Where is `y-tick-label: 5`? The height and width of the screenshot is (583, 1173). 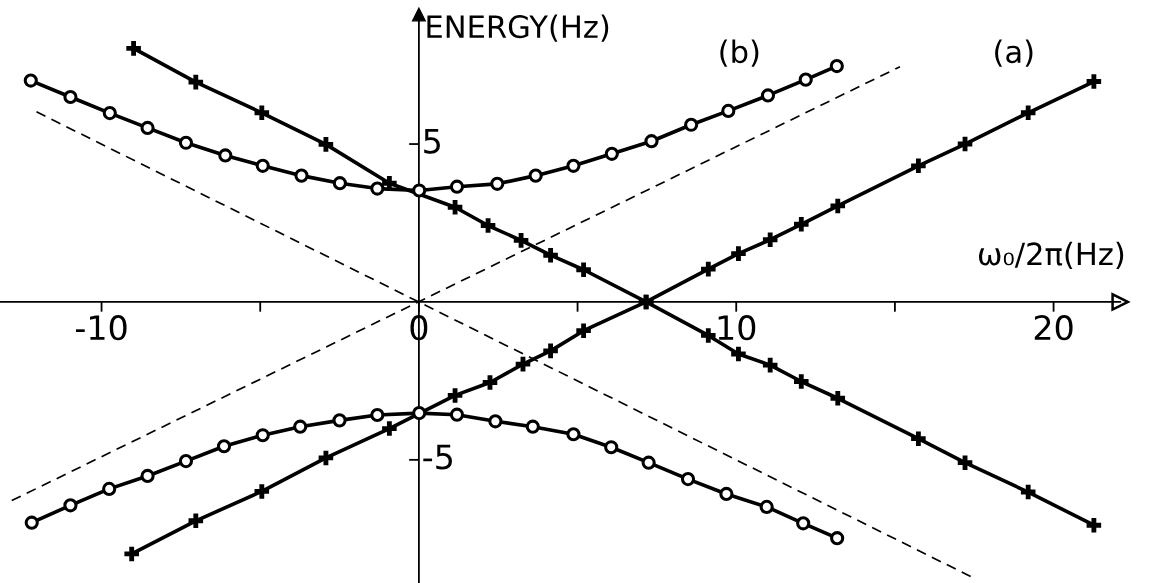 y-tick-label: 5 is located at coordinates (432, 141).